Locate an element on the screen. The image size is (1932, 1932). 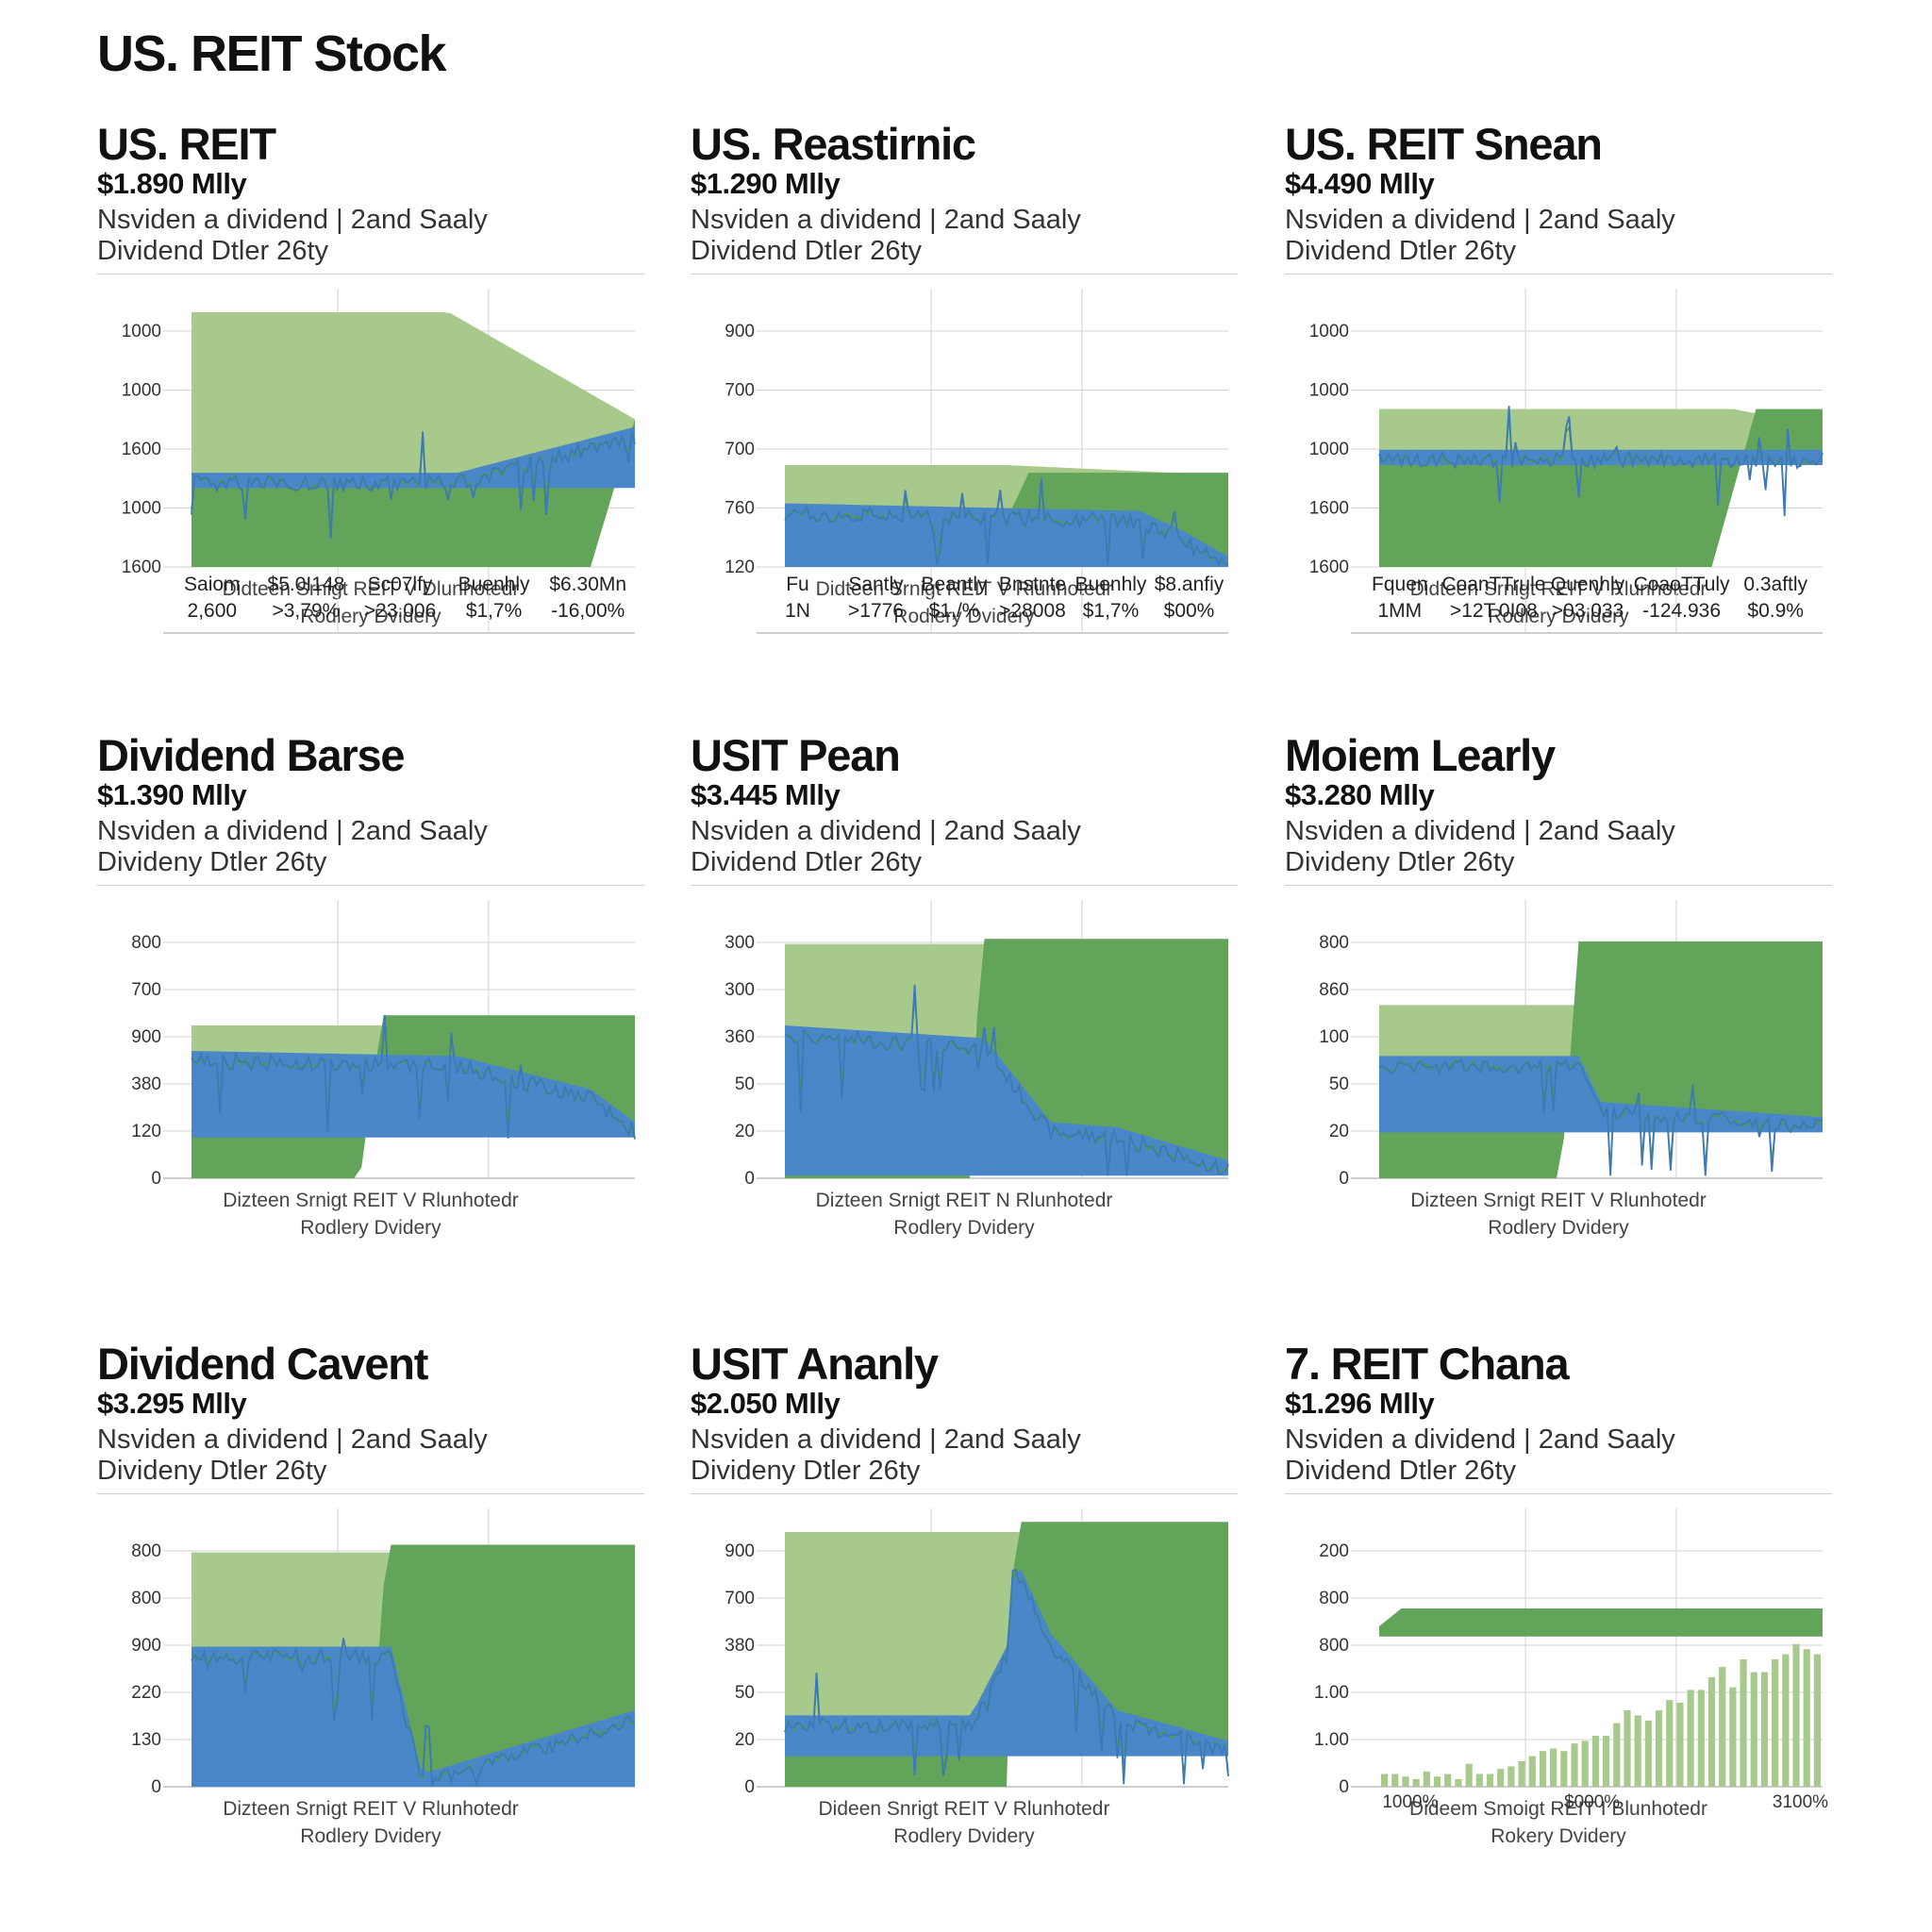
chart-svg: 200 800 800 1.00 1.00 0 1000% $000% 3100% is located at coordinates (1571, 1660).